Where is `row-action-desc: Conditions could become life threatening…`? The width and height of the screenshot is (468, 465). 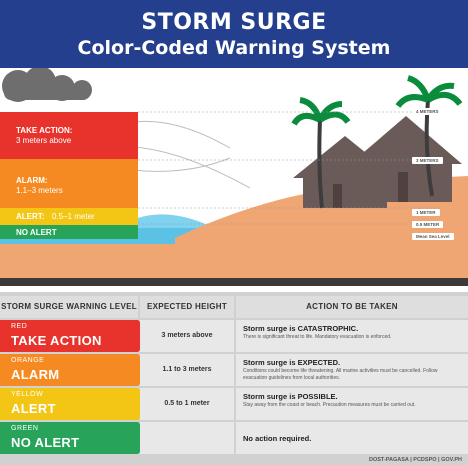
row-action-desc: Conditions could become life threatening… is located at coordinates (340, 374).